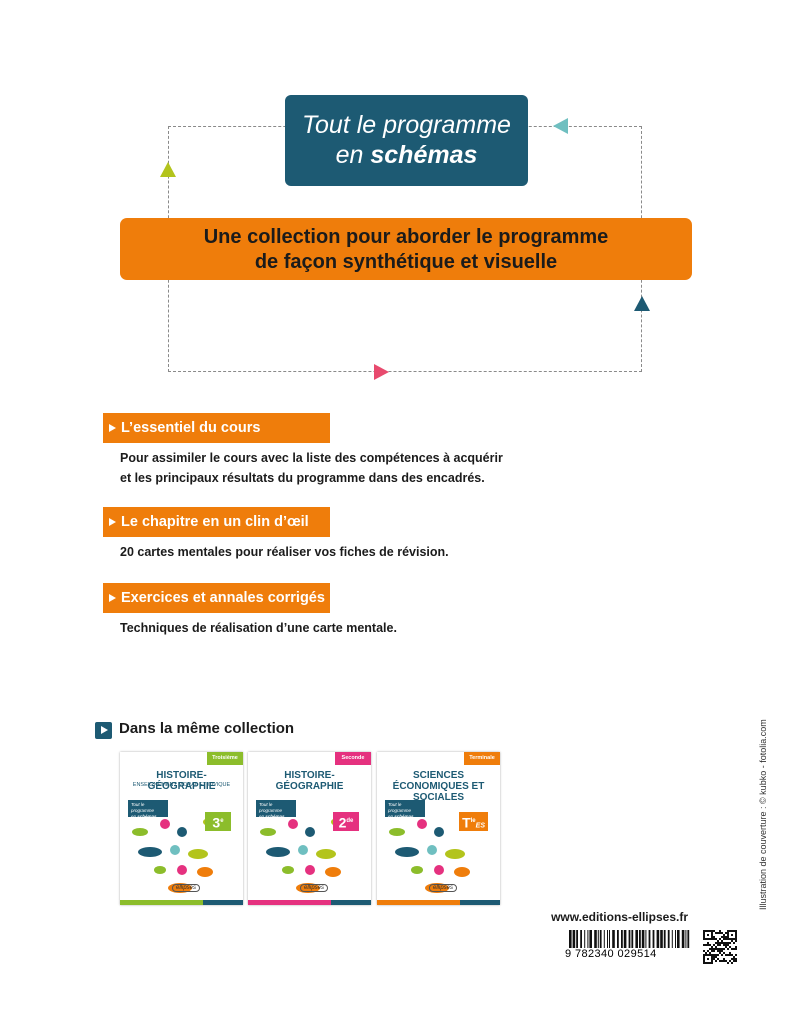 The width and height of the screenshot is (800, 1031). What do you see at coordinates (181, 785) in the screenshot?
I see `book-subtitle: ENSEIGNEMENT MORAL ET CIVIQUE` at bounding box center [181, 785].